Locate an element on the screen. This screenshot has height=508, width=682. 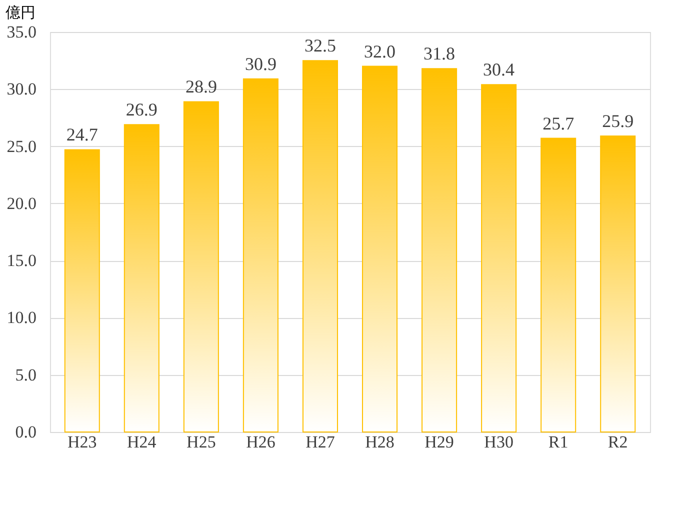
data-label: 25.7 is located at coordinates (558, 123).